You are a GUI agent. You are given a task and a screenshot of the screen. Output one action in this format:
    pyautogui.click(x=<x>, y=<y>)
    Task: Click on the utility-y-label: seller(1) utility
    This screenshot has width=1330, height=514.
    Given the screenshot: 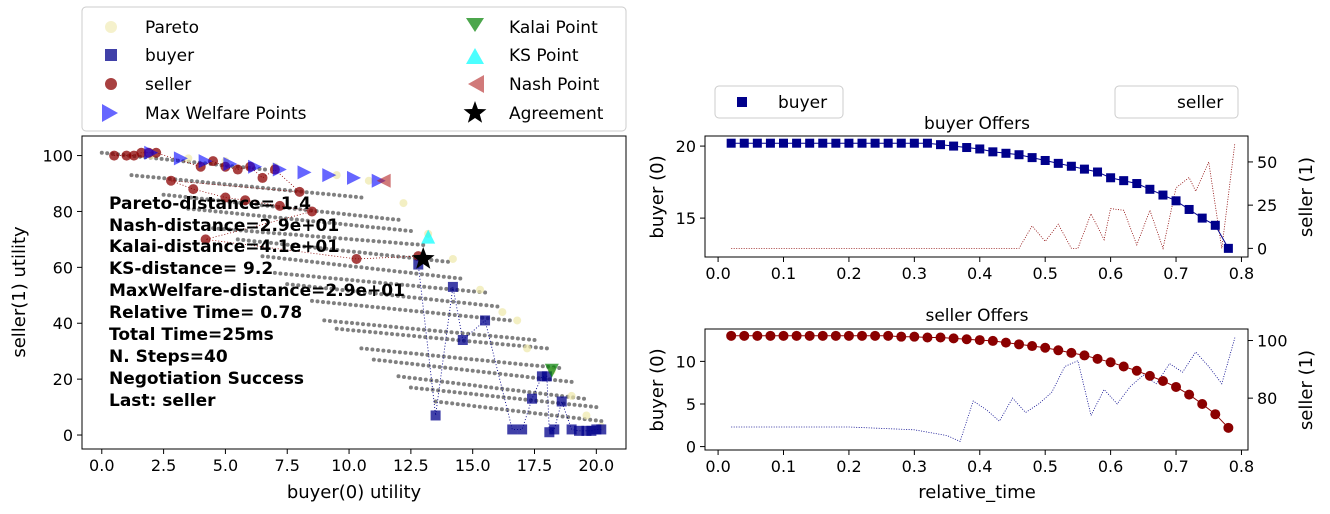 What is the action you would take?
    pyautogui.click(x=19, y=292)
    